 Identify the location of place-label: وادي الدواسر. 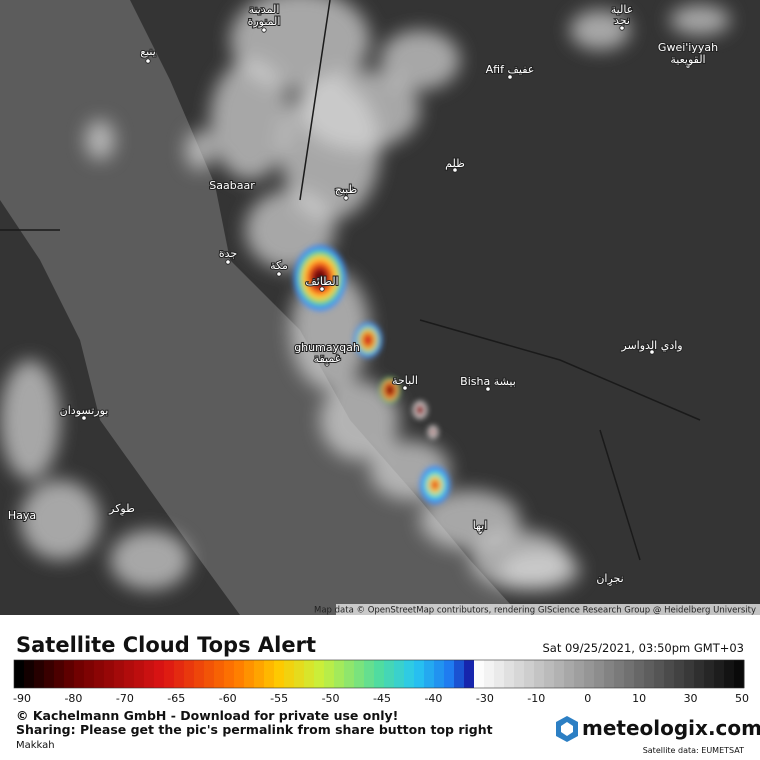
(651, 345).